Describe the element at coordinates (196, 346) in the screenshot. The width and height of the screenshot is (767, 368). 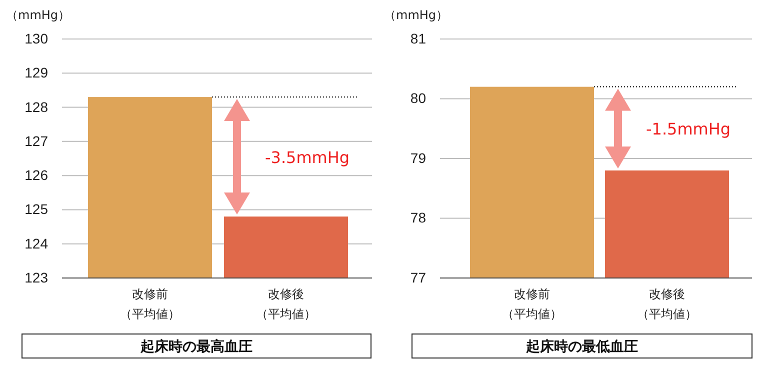
I see `text: 起床時の最高血圧` at that location.